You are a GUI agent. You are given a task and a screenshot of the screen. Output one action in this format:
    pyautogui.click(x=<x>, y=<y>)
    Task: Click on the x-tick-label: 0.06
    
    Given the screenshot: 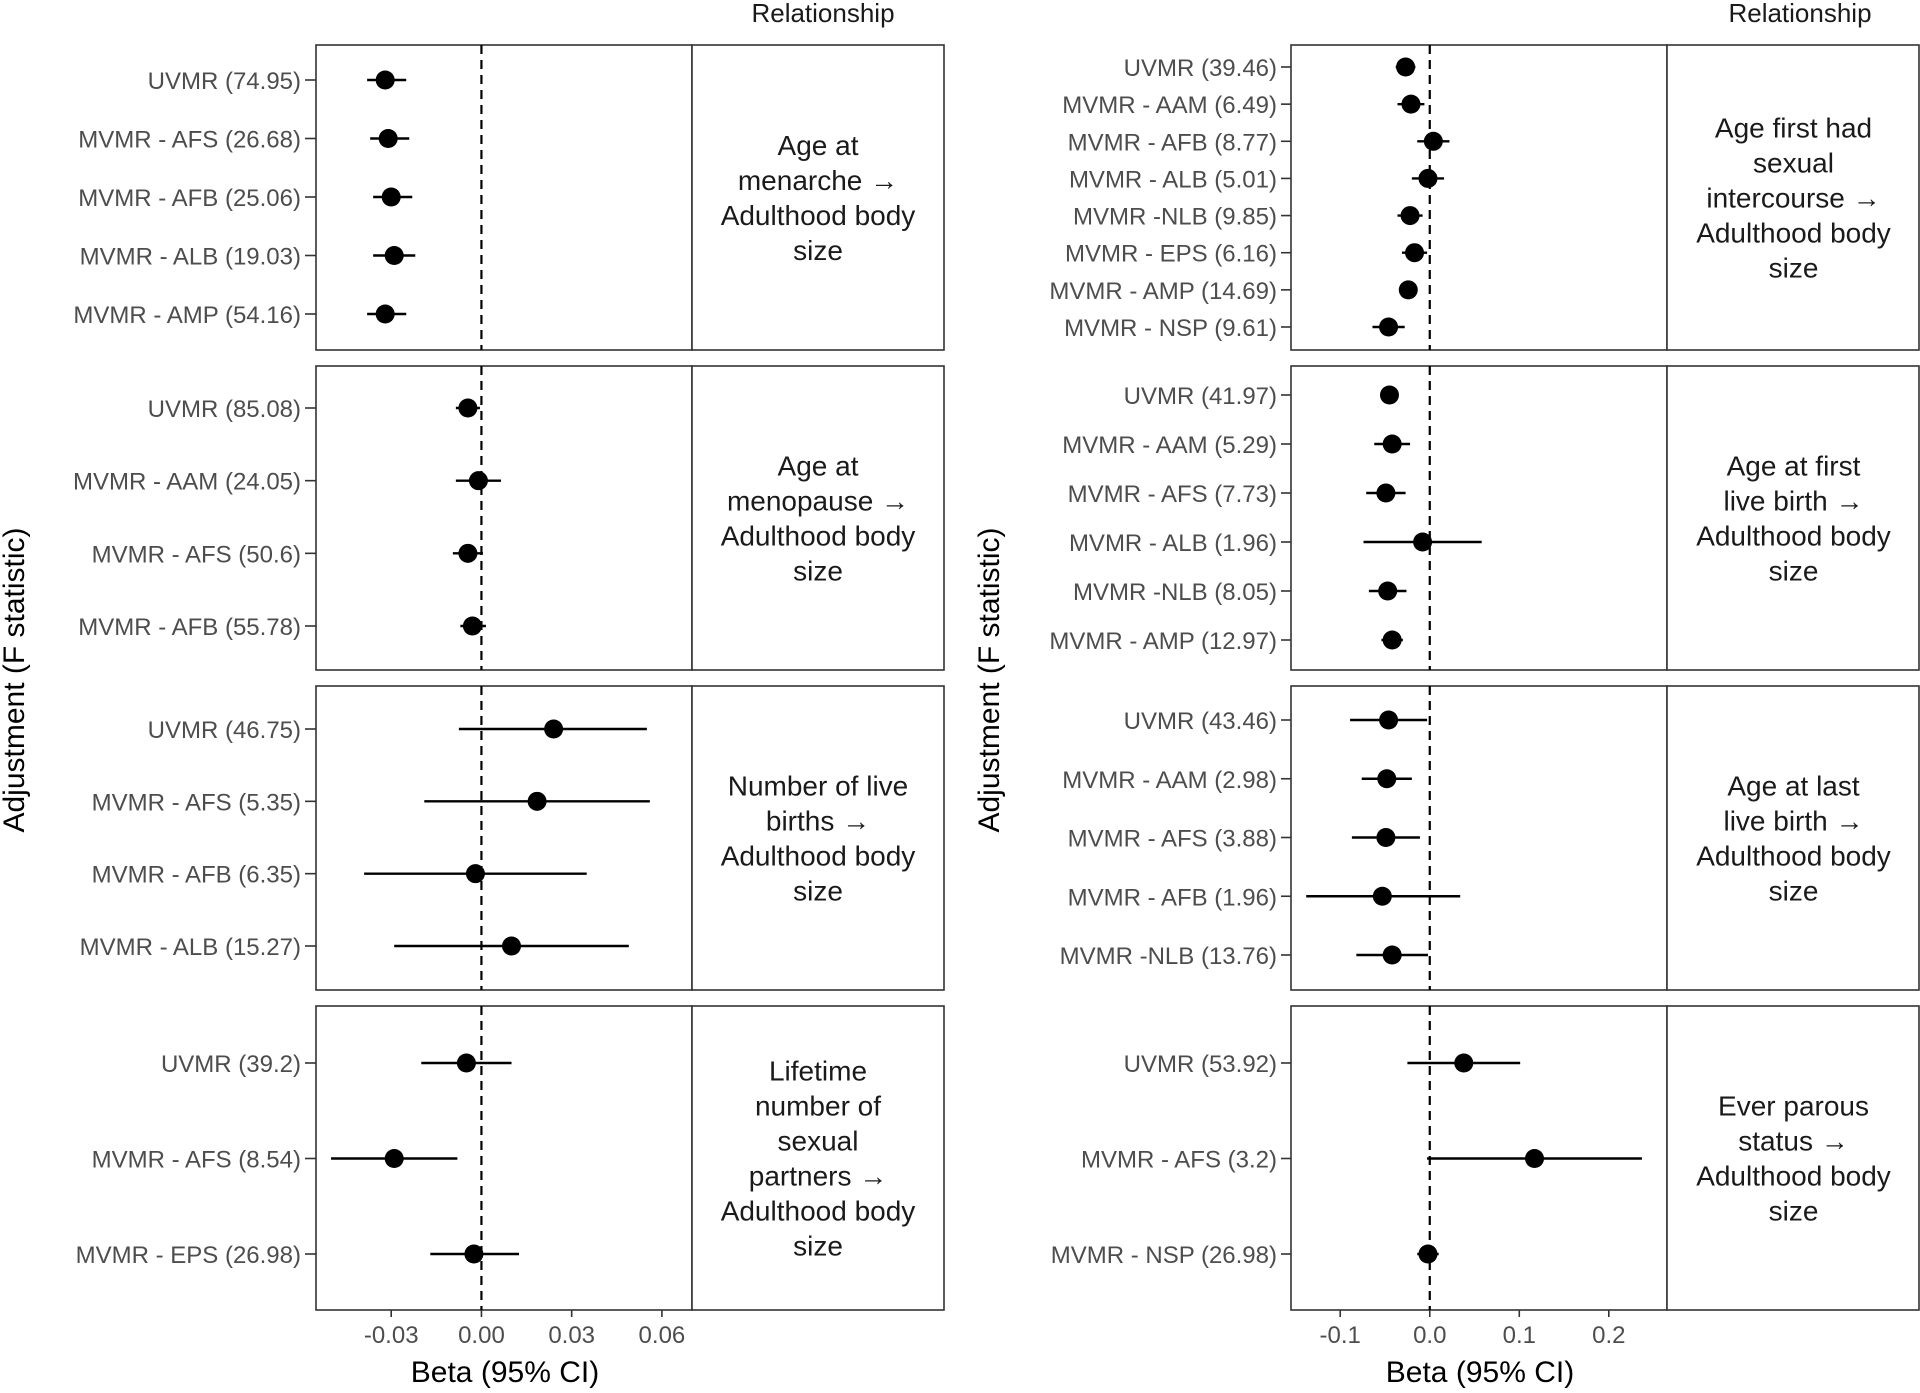 What is the action you would take?
    pyautogui.click(x=662, y=1335)
    